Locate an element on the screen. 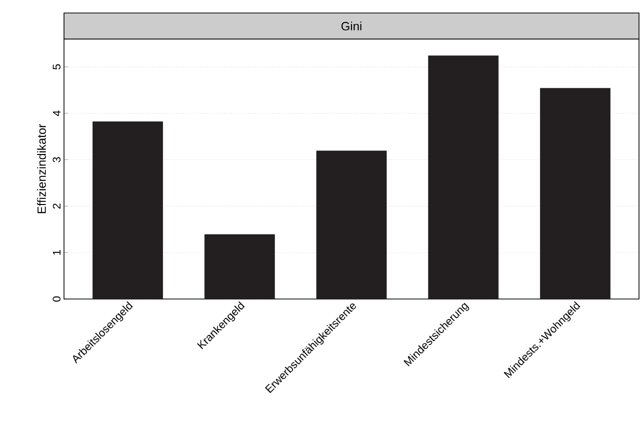  y-tick-label: 1 is located at coordinates (56, 252).